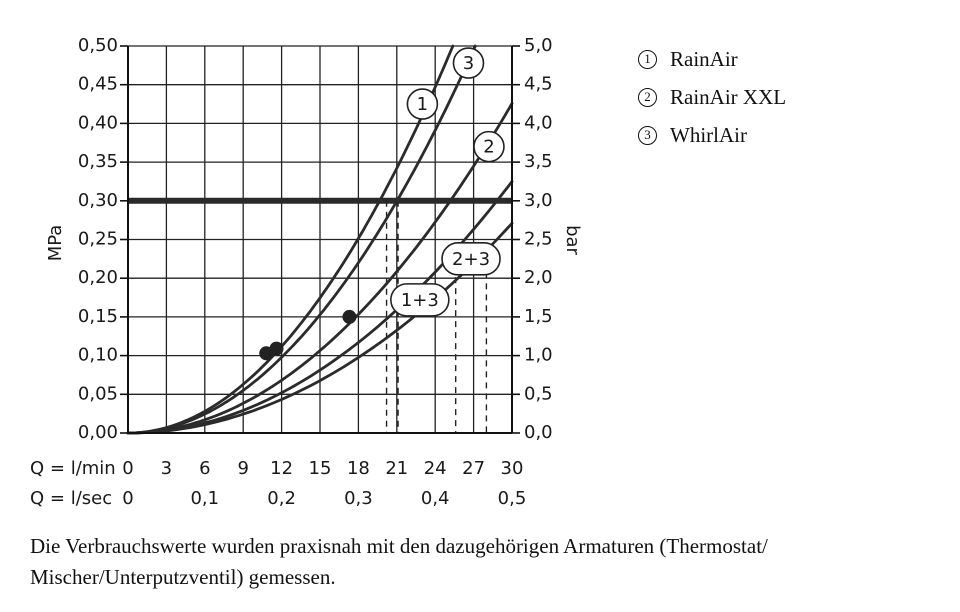  What do you see at coordinates (166, 468) in the screenshot?
I see `x-lmin-tick-label: 3` at bounding box center [166, 468].